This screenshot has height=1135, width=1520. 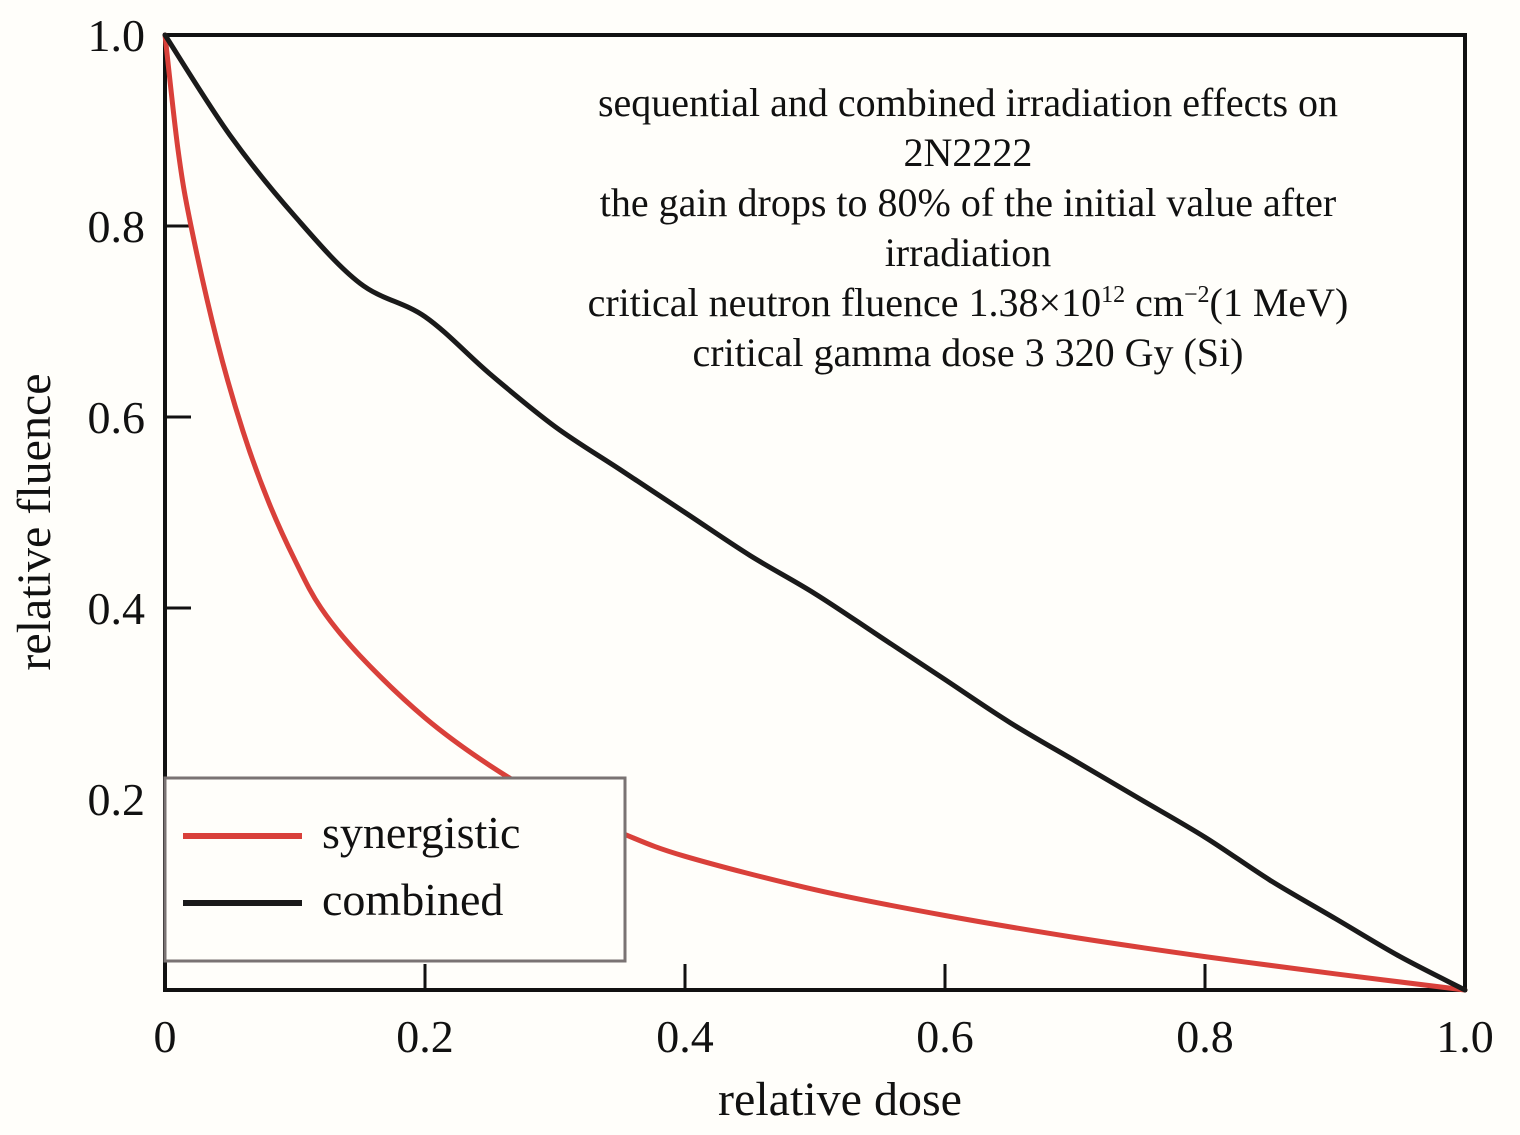 I want to click on legend: synergistic combined, so click(x=395, y=869).